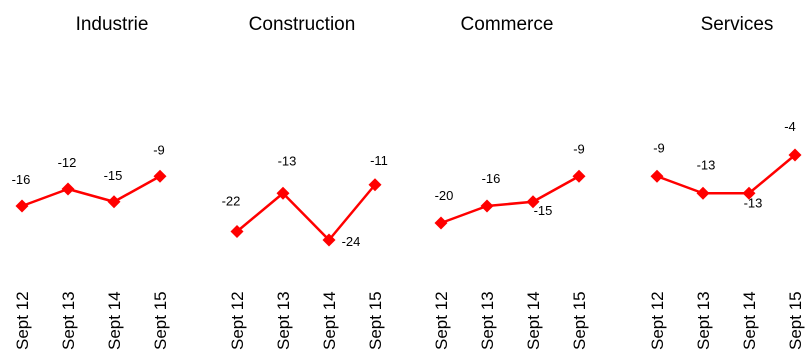 The width and height of the screenshot is (807, 351). What do you see at coordinates (510, 200) in the screenshot?
I see `series-line-commerce` at bounding box center [510, 200].